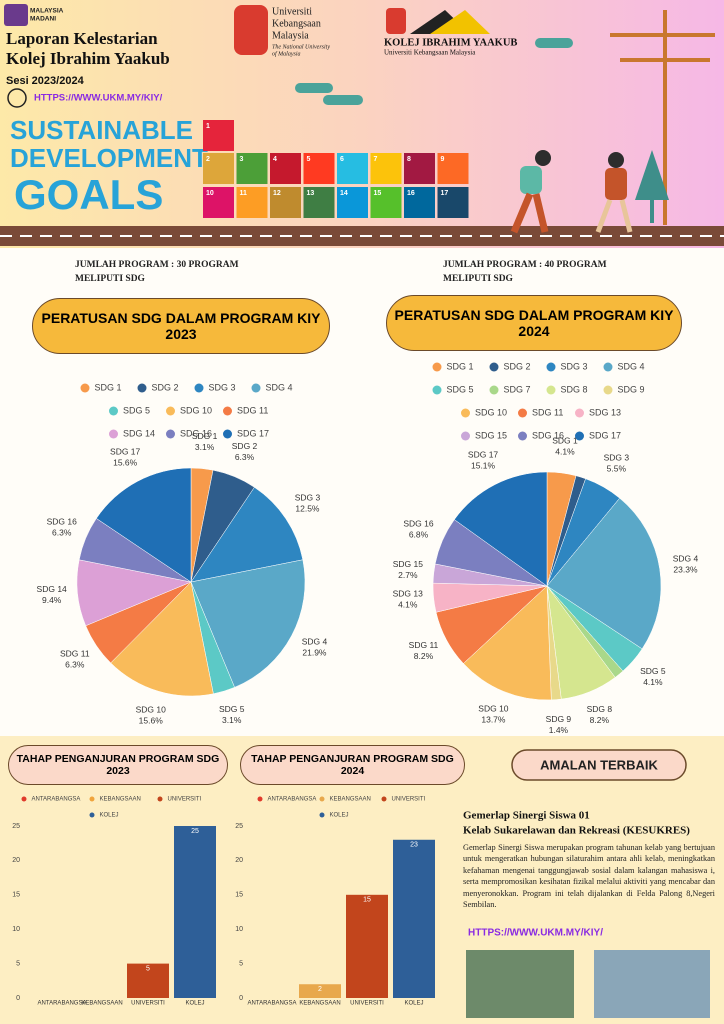  Describe the element at coordinates (493, 720) in the screenshot. I see `slice-label: 13.7%` at that location.